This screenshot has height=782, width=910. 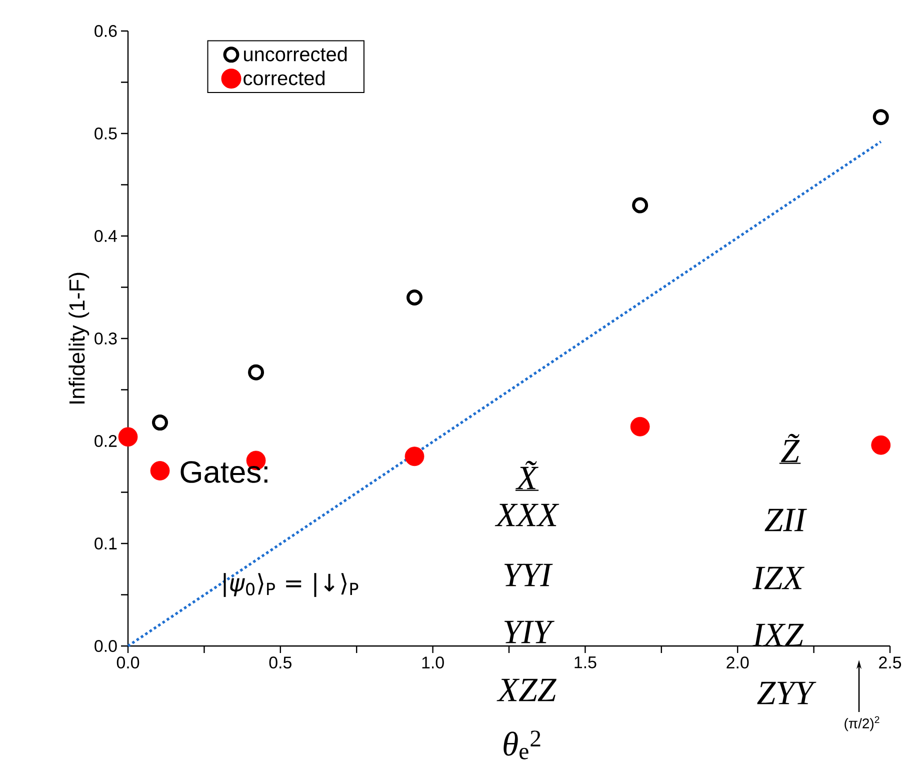 I want to click on annotation: YIY, so click(x=529, y=632).